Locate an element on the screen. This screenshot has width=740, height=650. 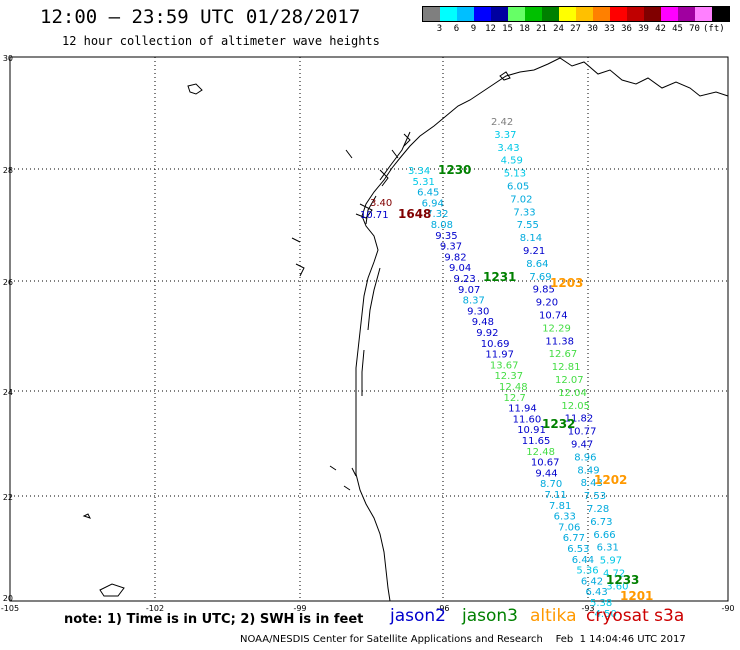
wave-height-label: 9.47 is located at coordinates (582, 445).